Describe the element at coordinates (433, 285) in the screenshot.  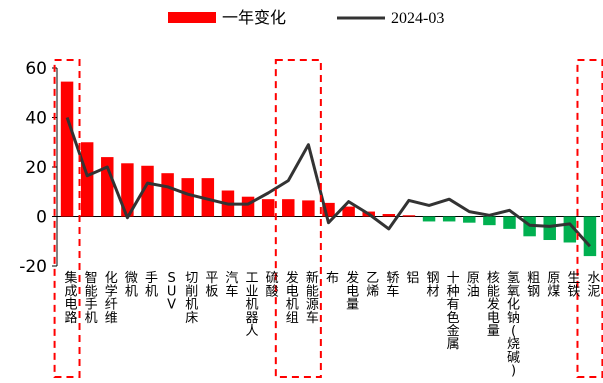
I see `x-tick-label: 钢材` at that location.